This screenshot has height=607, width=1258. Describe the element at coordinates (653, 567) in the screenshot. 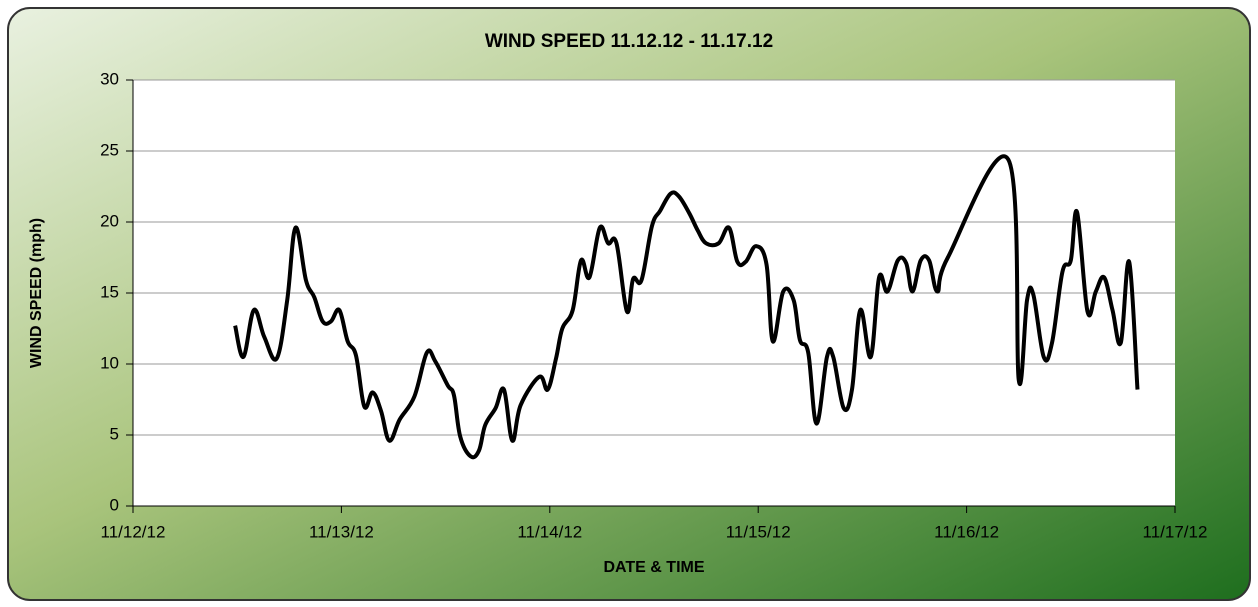

I see `x-axis-label: DATE & TIME` at that location.